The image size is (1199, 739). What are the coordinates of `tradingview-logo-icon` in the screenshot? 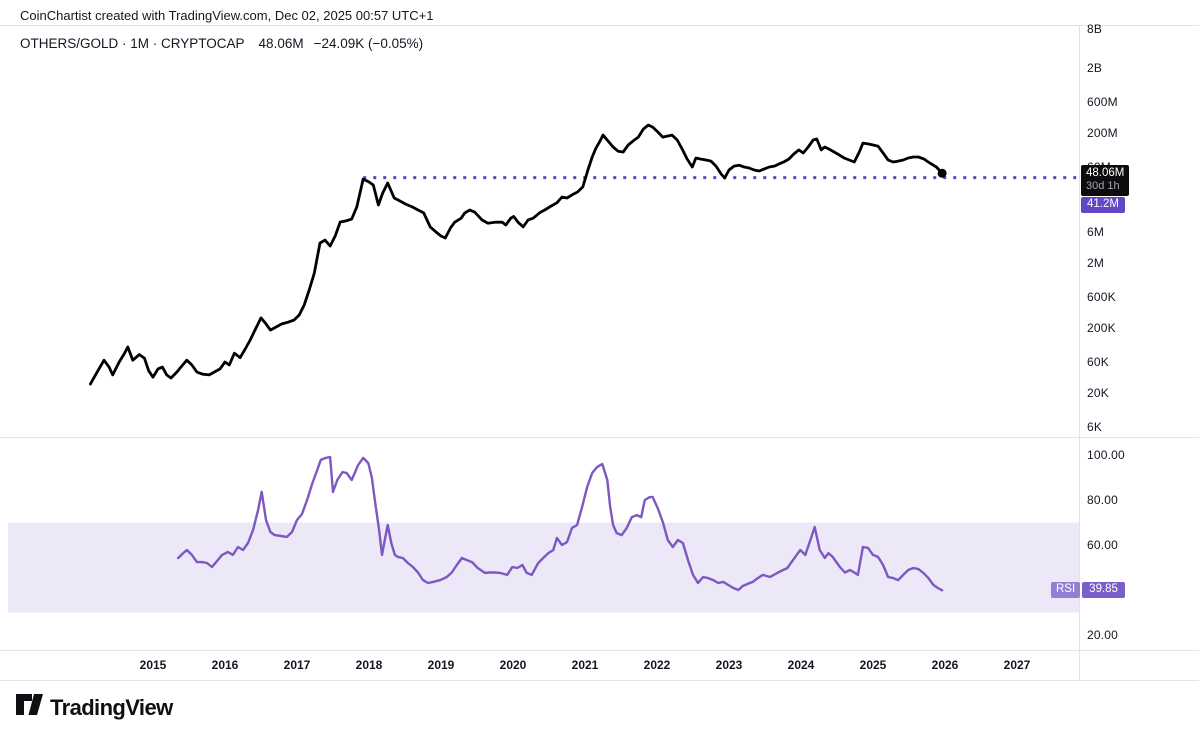 It's located at (29, 708).